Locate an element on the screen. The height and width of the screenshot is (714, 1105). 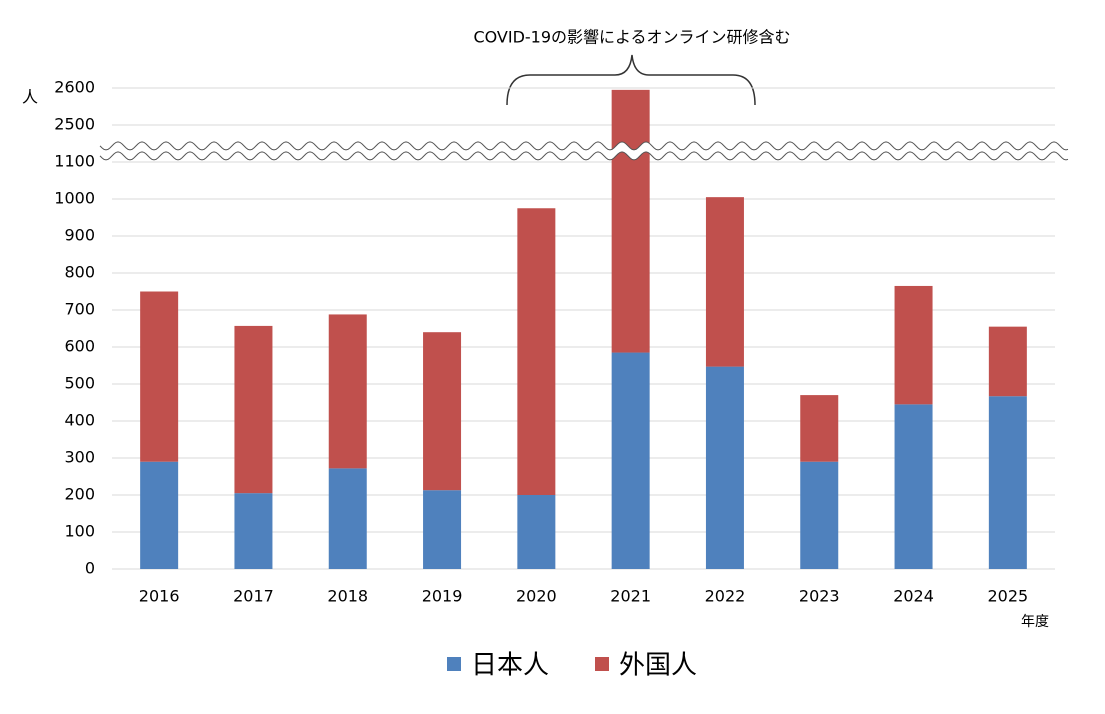
y-tick-label: 900 is located at coordinates (79, 235).